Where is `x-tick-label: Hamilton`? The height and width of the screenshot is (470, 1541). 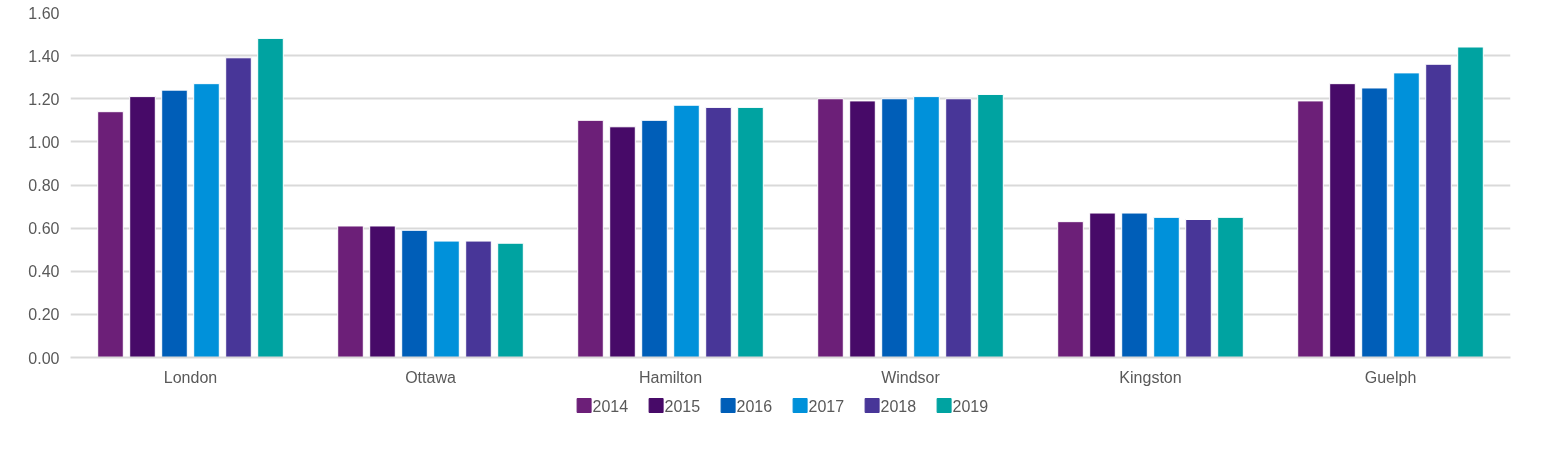 x-tick-label: Hamilton is located at coordinates (670, 377).